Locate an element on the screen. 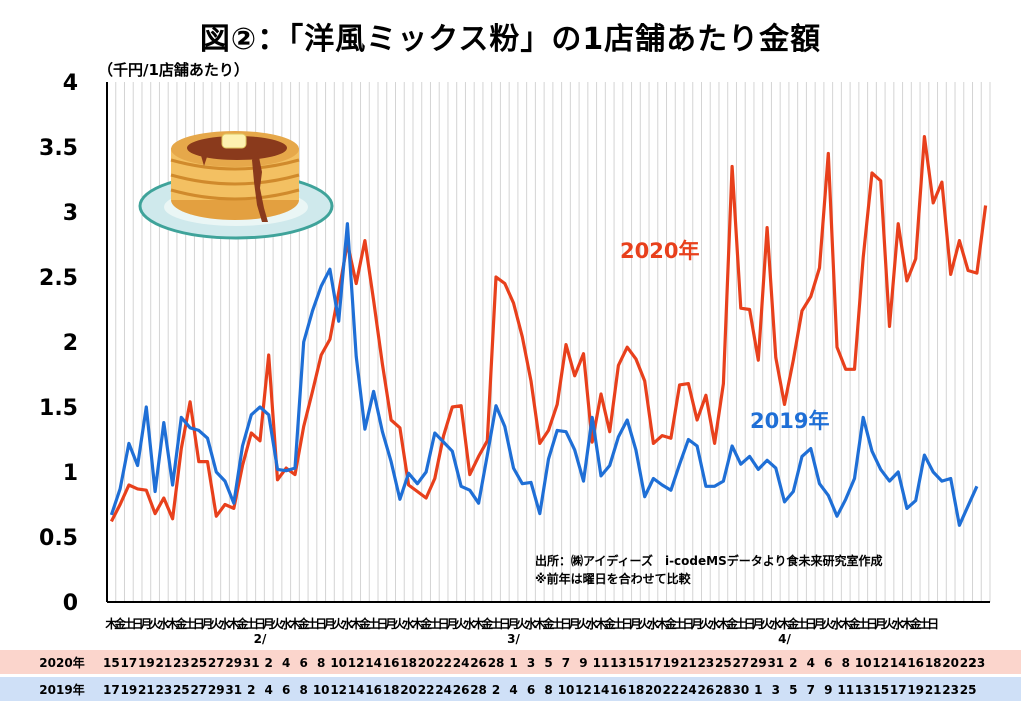 Image resolution: width=1021 pixels, height=711 pixels. month-marker: 4/ is located at coordinates (784, 639).